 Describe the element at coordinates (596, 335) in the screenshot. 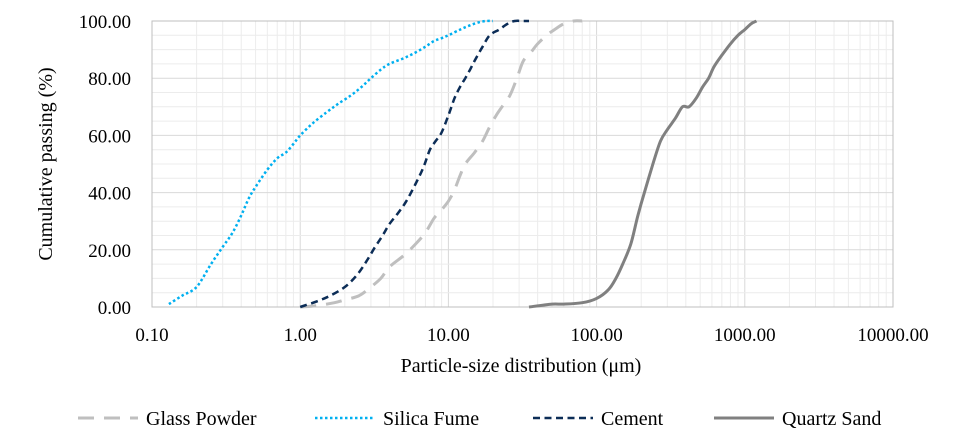

I see `x-tick-label: 100.00` at that location.